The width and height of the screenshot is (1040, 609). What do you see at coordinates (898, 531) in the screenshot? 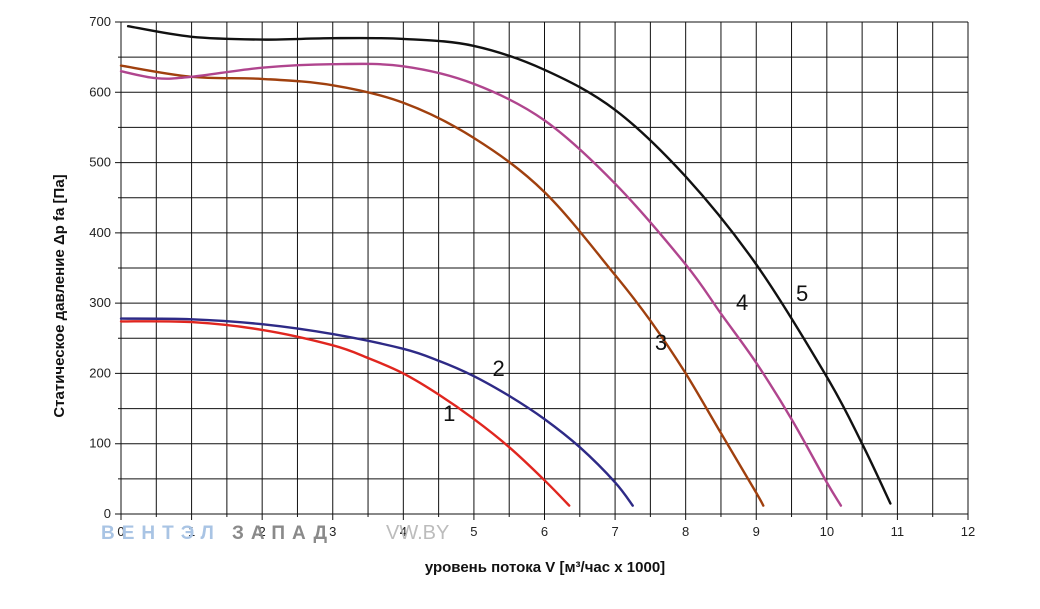
I see `x-tick-label: 11` at bounding box center [898, 531].